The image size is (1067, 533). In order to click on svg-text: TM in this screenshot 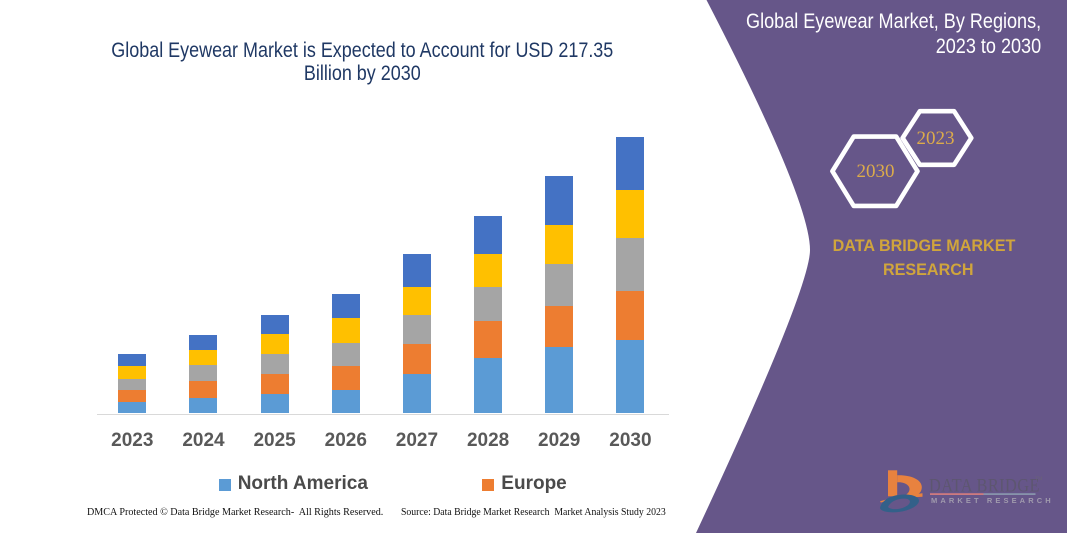, I will do `click(1039, 479)`.